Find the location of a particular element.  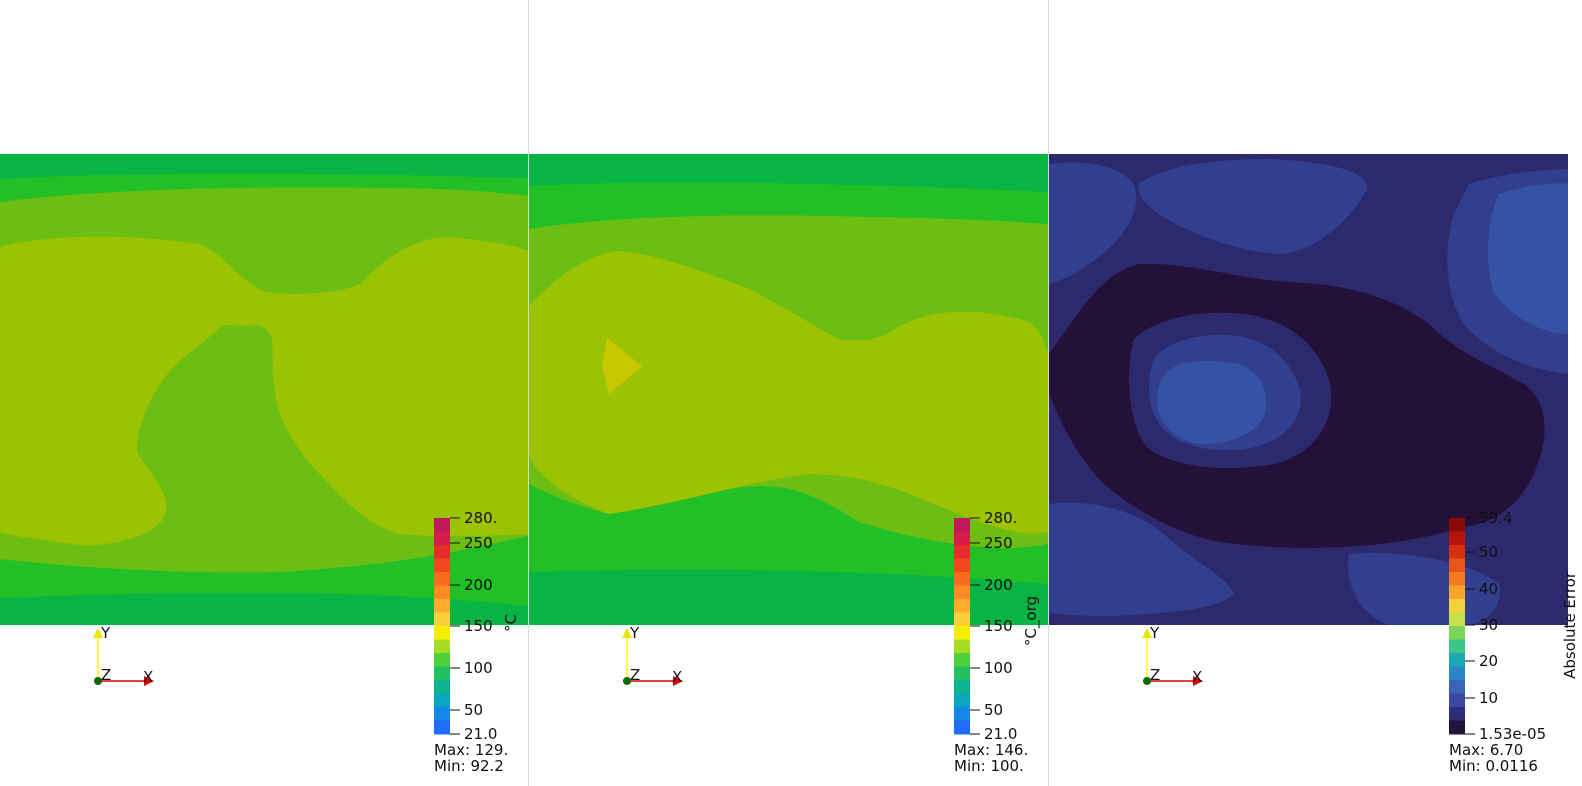

range-max-text: Max: 129. is located at coordinates (471, 750).